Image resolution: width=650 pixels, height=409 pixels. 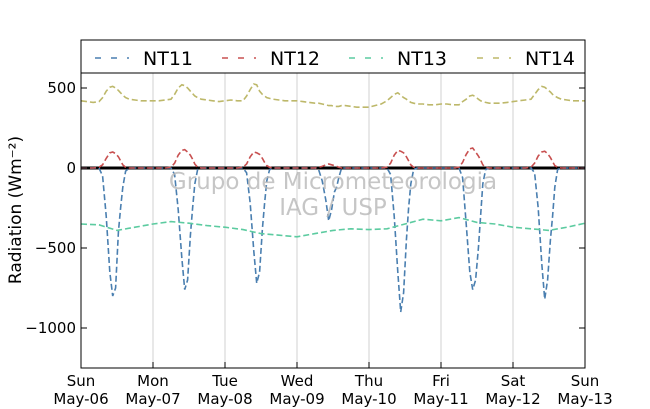 I want to click on watermark-line-1: Grupo de Micrometeorologia, so click(x=333, y=182).